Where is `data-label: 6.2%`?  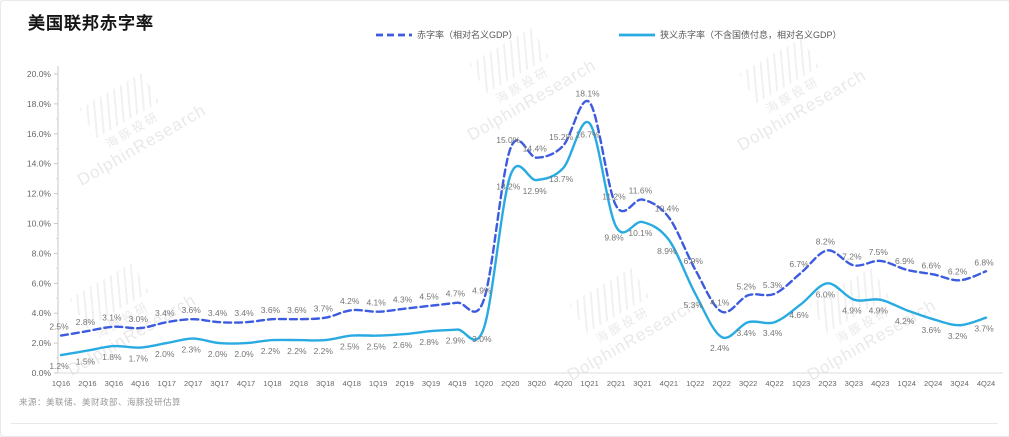 data-label: 6.2% is located at coordinates (958, 271).